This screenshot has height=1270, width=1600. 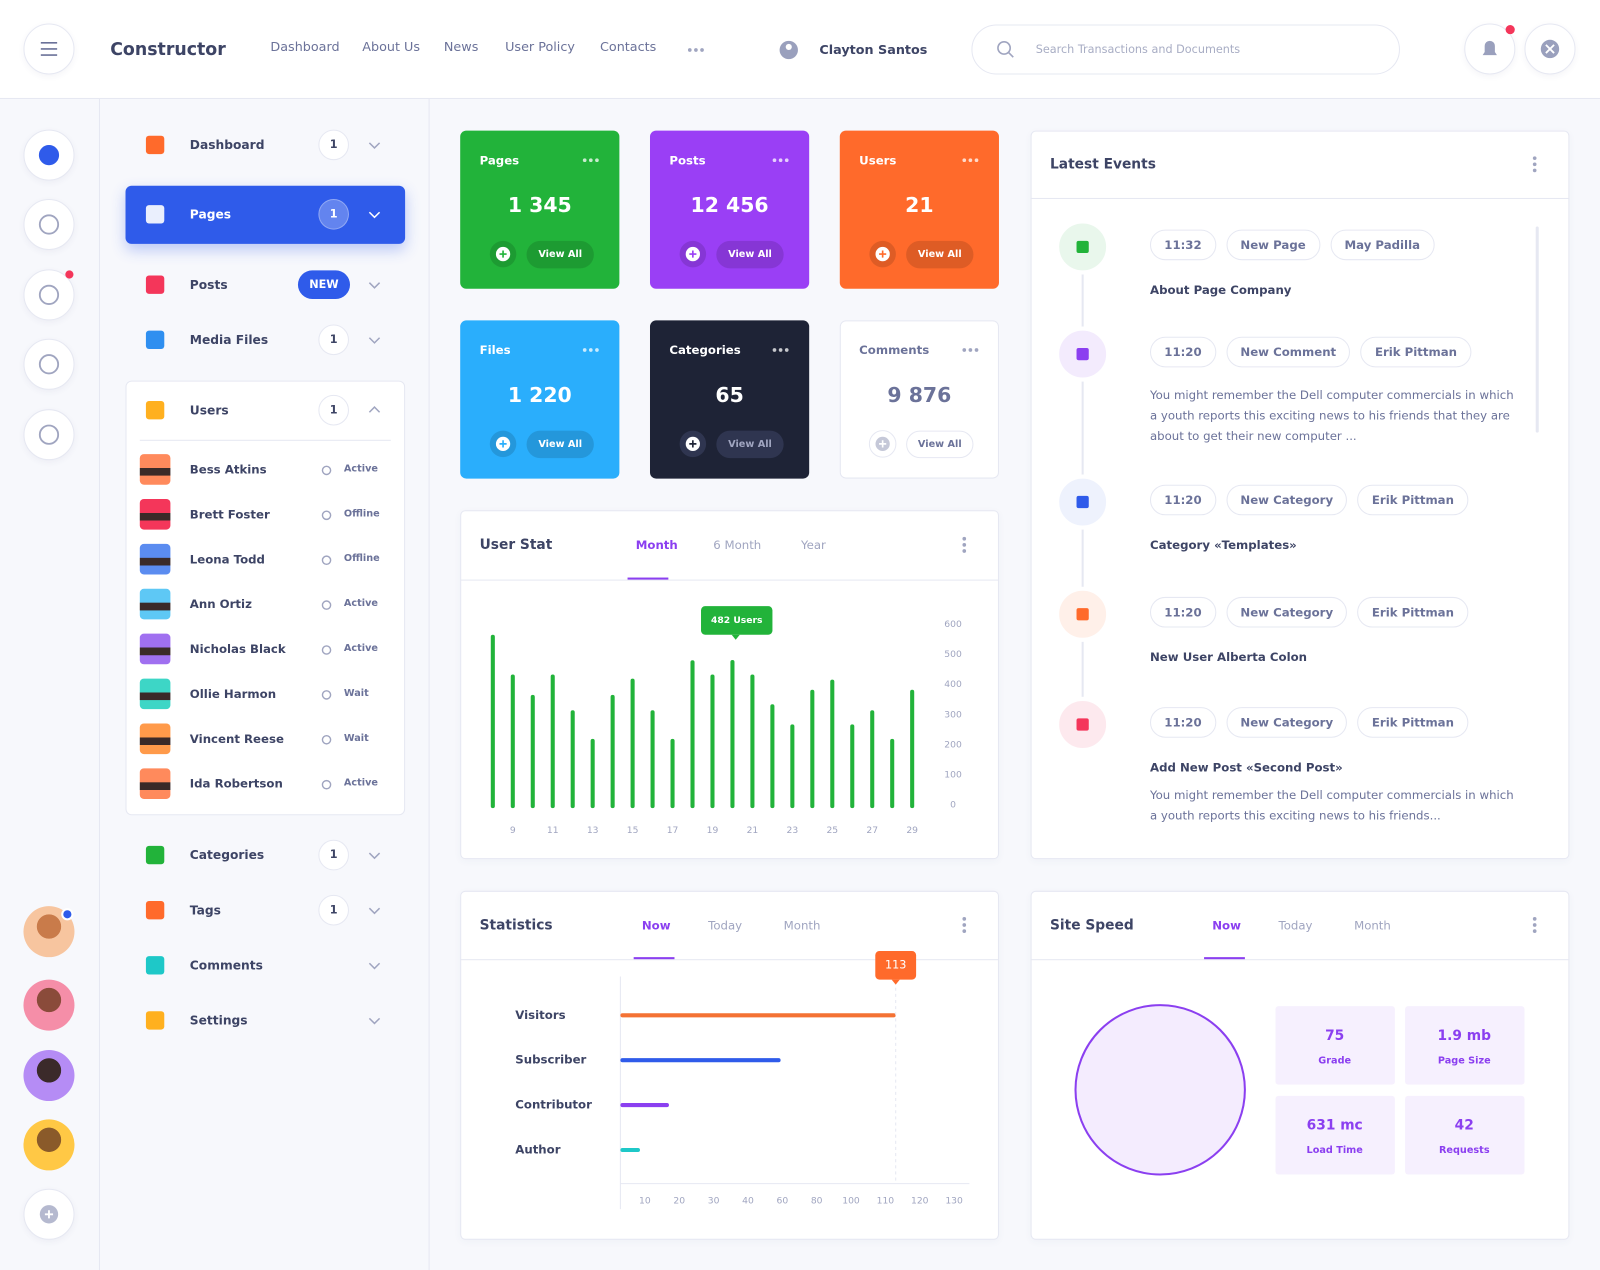 What do you see at coordinates (1464, 1035) in the screenshot?
I see `metric-value: 1.9 mb` at bounding box center [1464, 1035].